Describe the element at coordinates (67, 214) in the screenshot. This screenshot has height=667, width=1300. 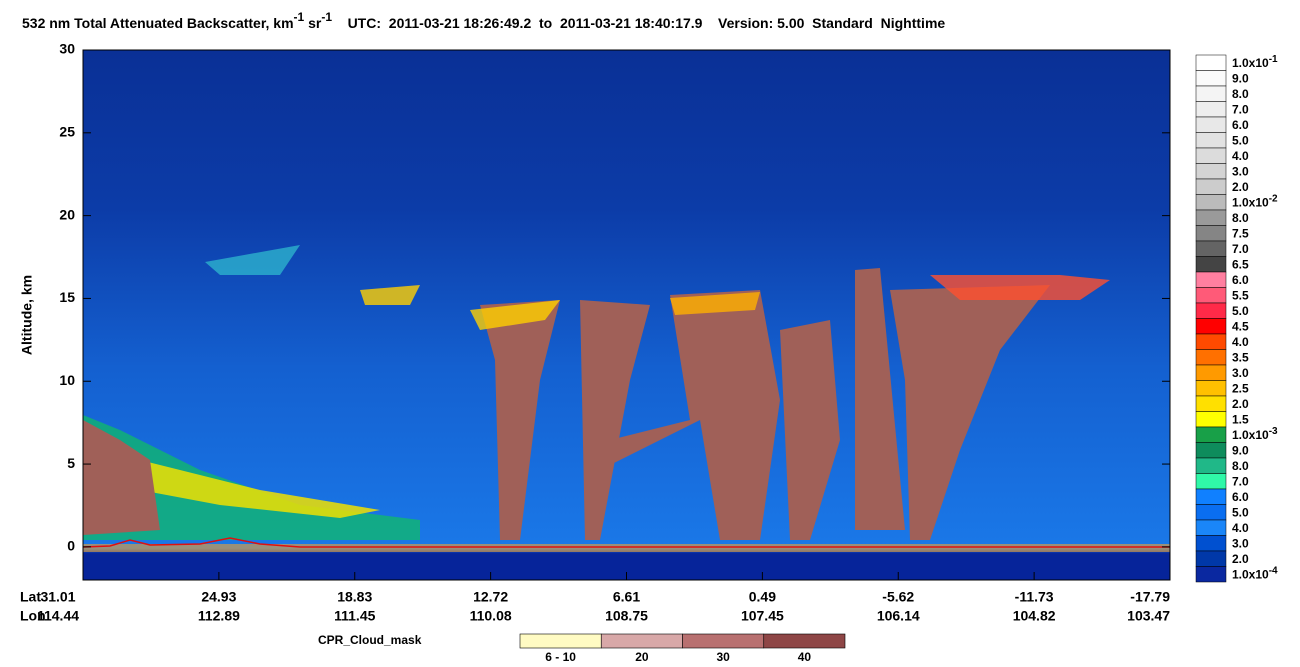
I see `y-tick-label: 20` at that location.